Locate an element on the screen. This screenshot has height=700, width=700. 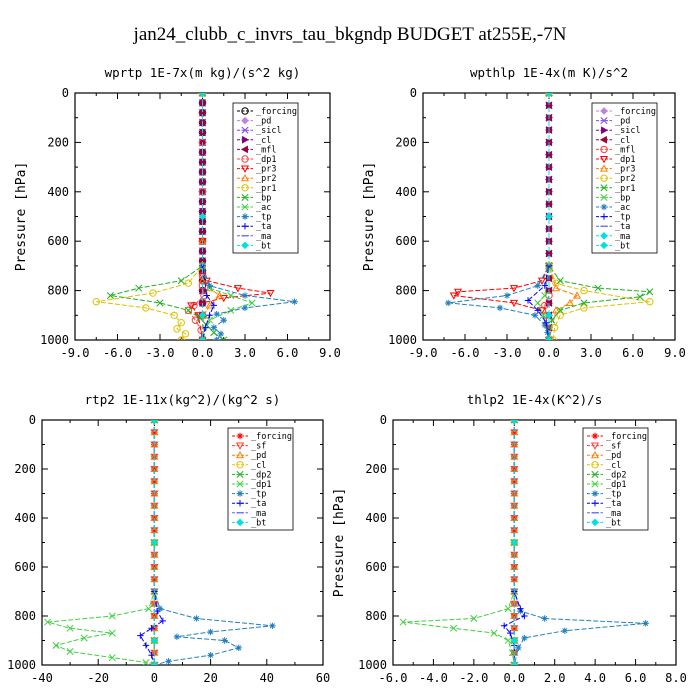
data-point-pr2 is located at coordinates (556, 283).